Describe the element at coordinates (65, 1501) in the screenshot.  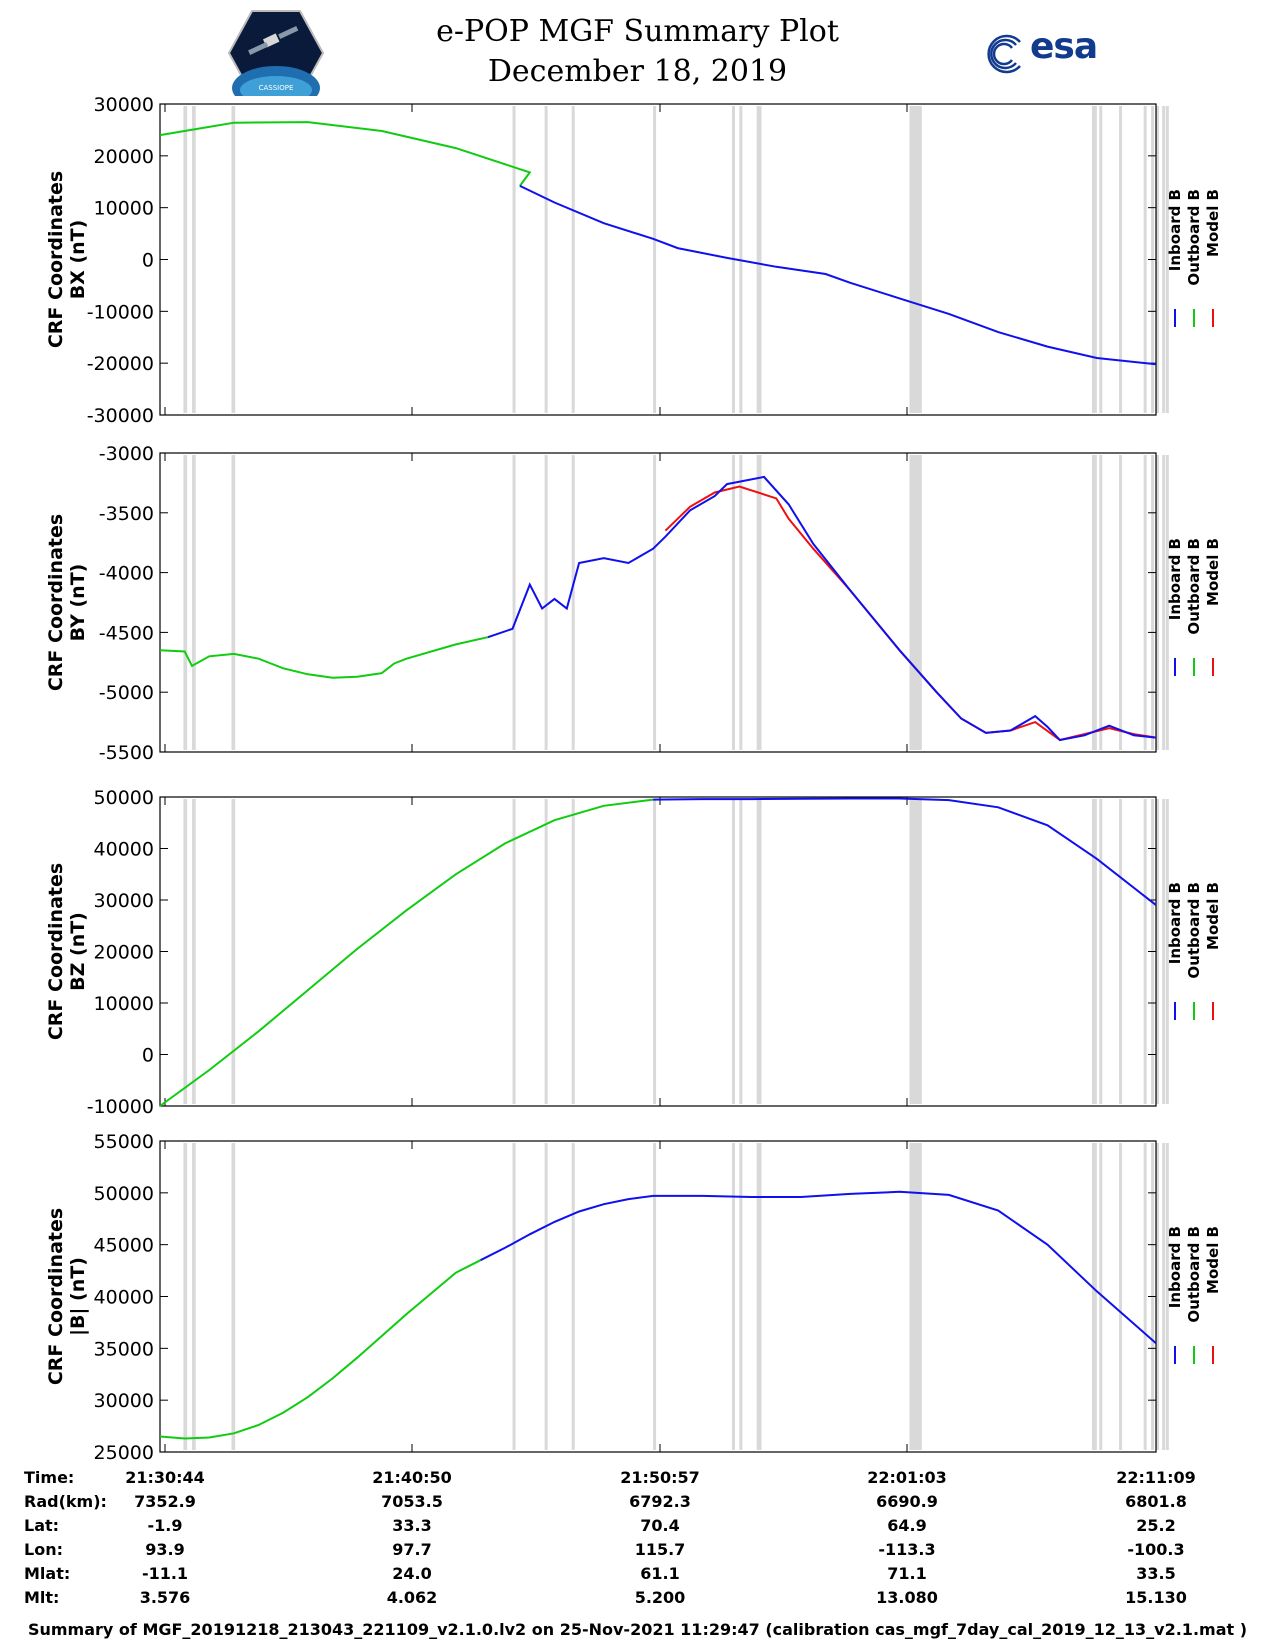
I see `table-row-label: Rad(km):` at that location.